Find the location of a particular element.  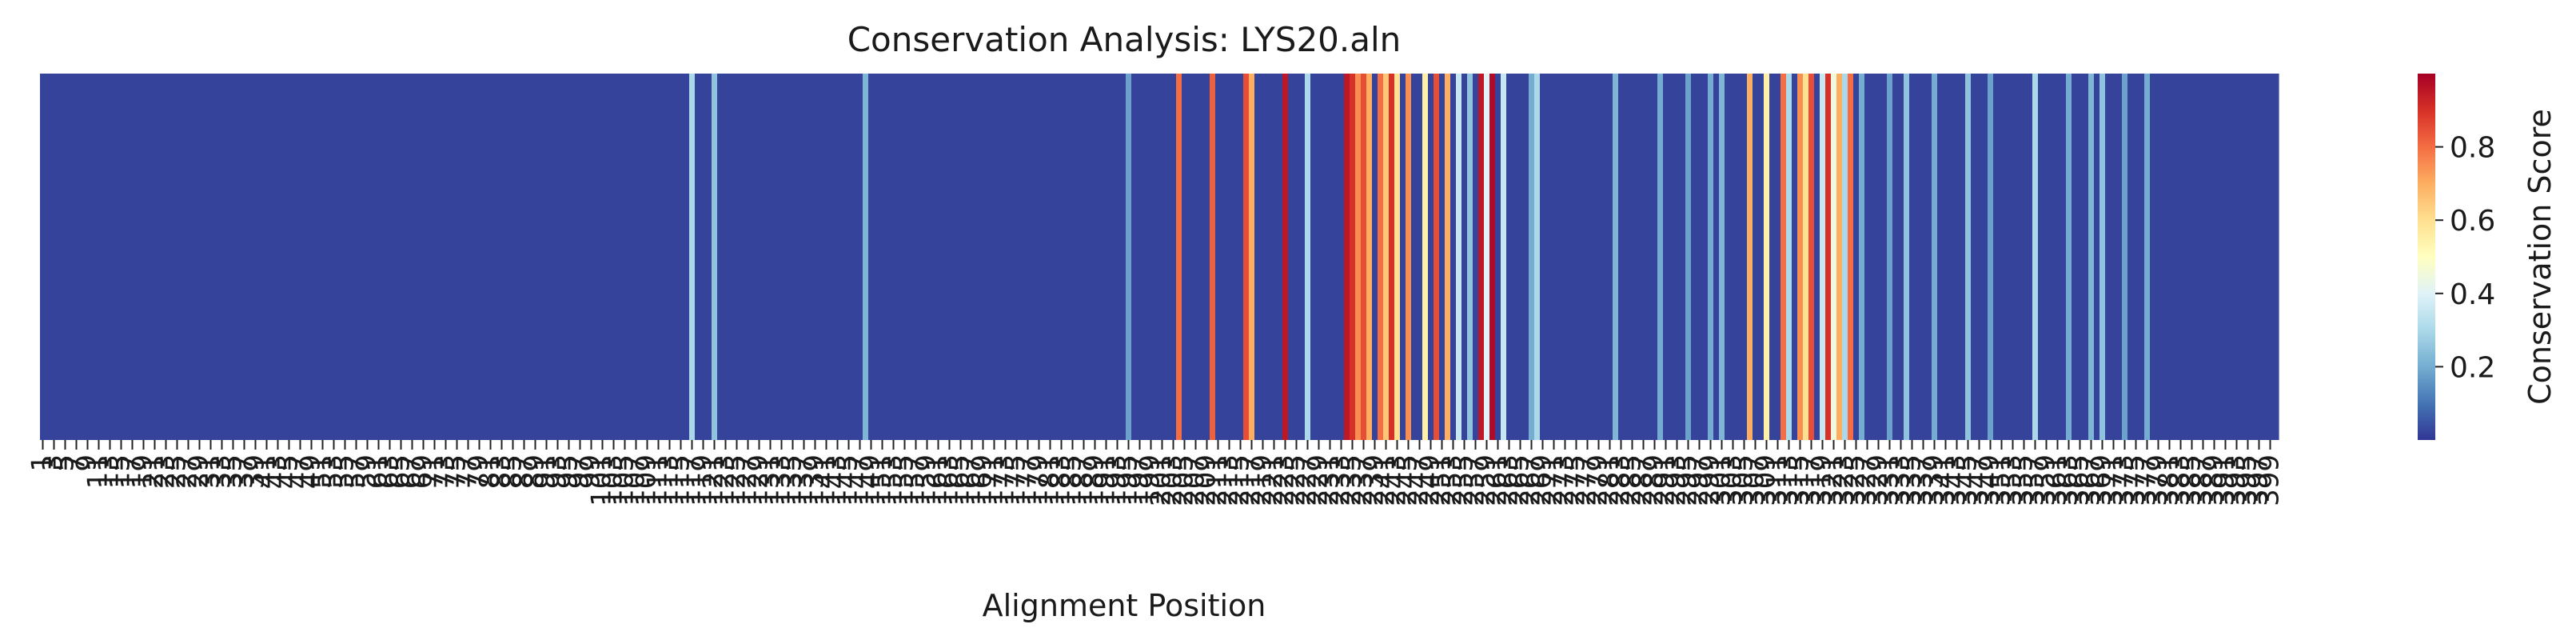

x-tick-label: 157 is located at coordinates (915, 480).